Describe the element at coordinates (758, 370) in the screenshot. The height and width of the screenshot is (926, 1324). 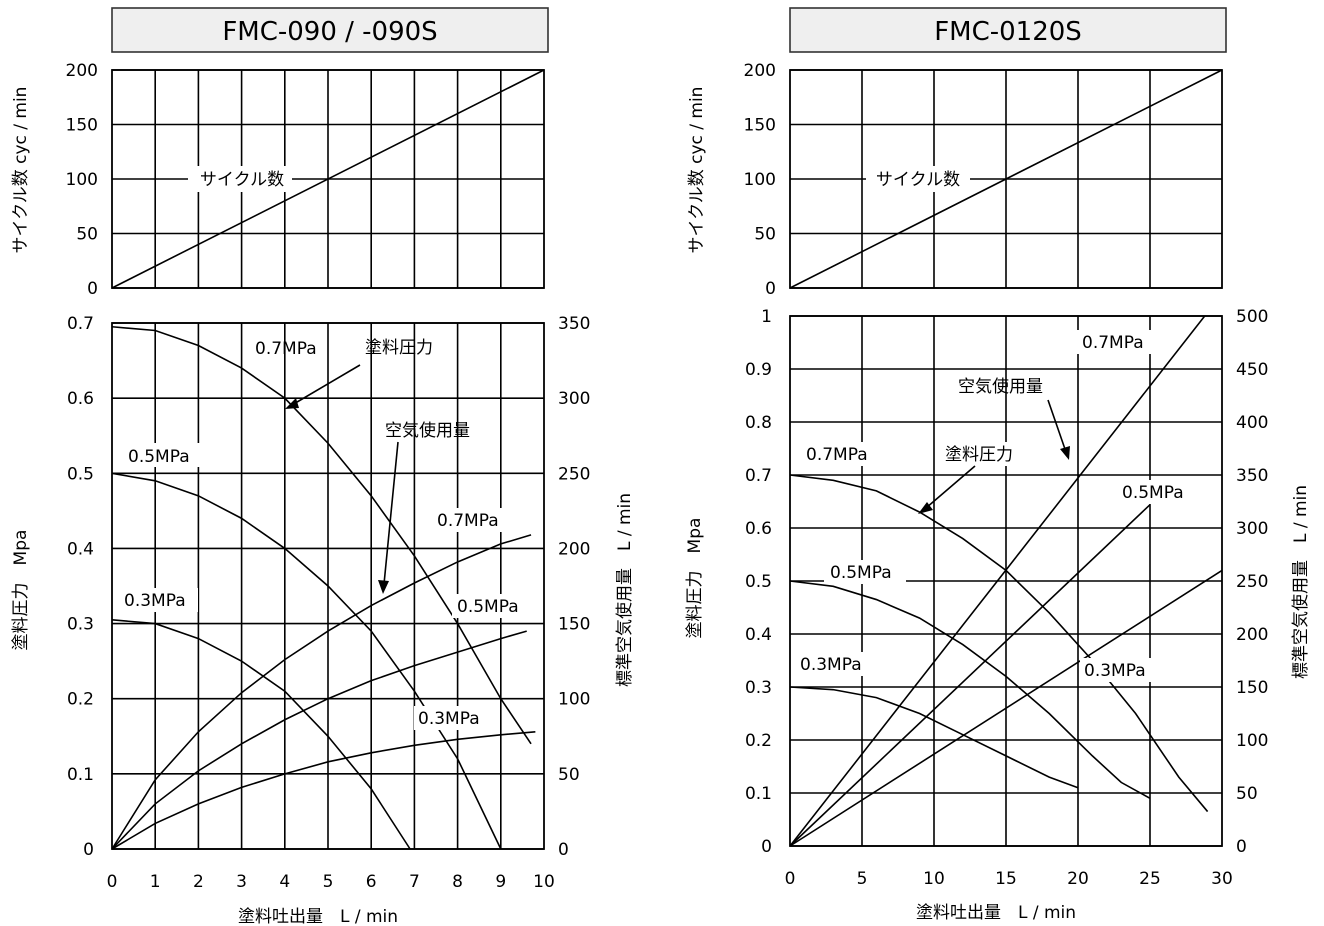
I see `bottom-ytick-label: 0.9` at that location.